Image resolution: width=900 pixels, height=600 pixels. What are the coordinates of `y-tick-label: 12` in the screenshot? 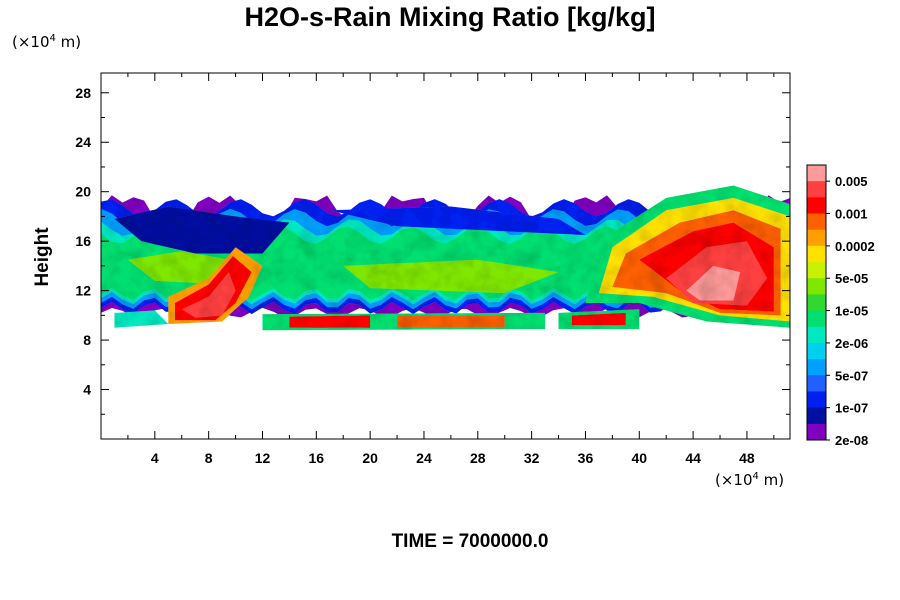 It's located at (83, 291).